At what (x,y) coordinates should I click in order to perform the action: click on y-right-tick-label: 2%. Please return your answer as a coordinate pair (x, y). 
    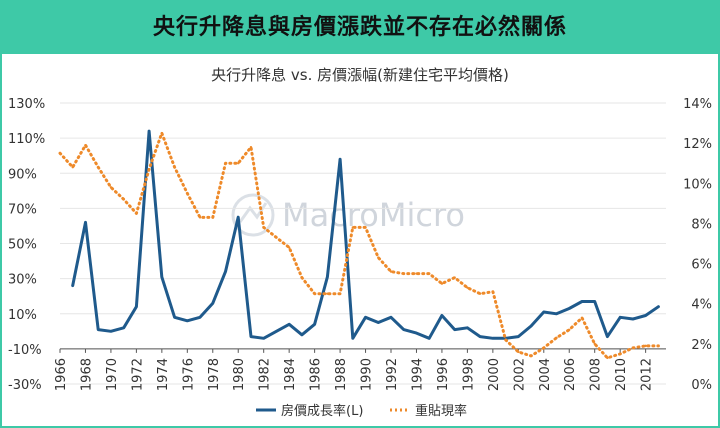
    Looking at the image, I should click on (701, 345).